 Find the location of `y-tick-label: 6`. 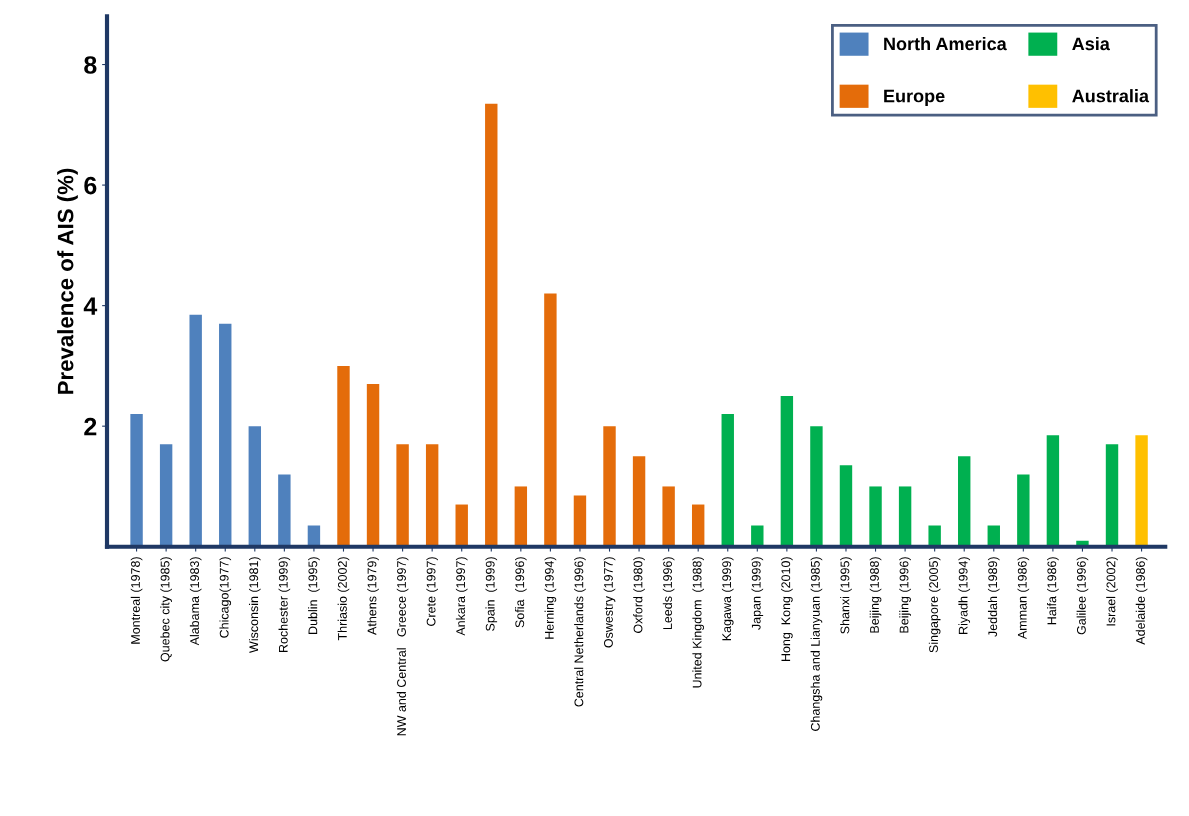

y-tick-label: 6 is located at coordinates (90, 185).